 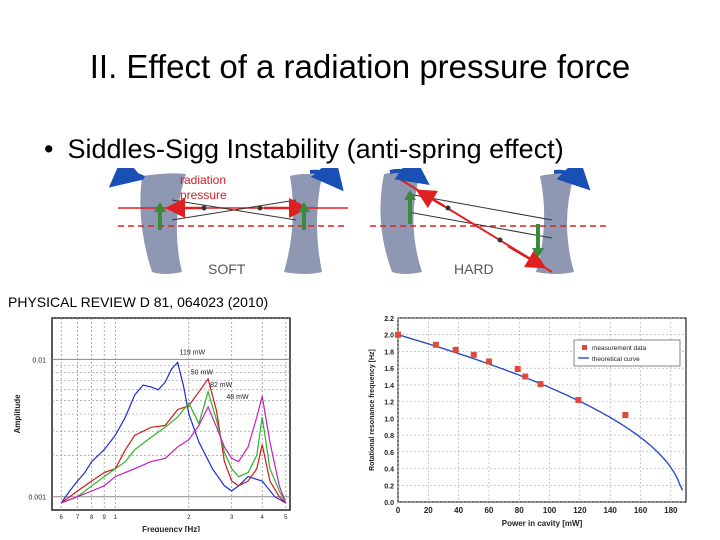 What do you see at coordinates (286, 518) in the screenshot?
I see `x-tick-label: 5` at bounding box center [286, 518].